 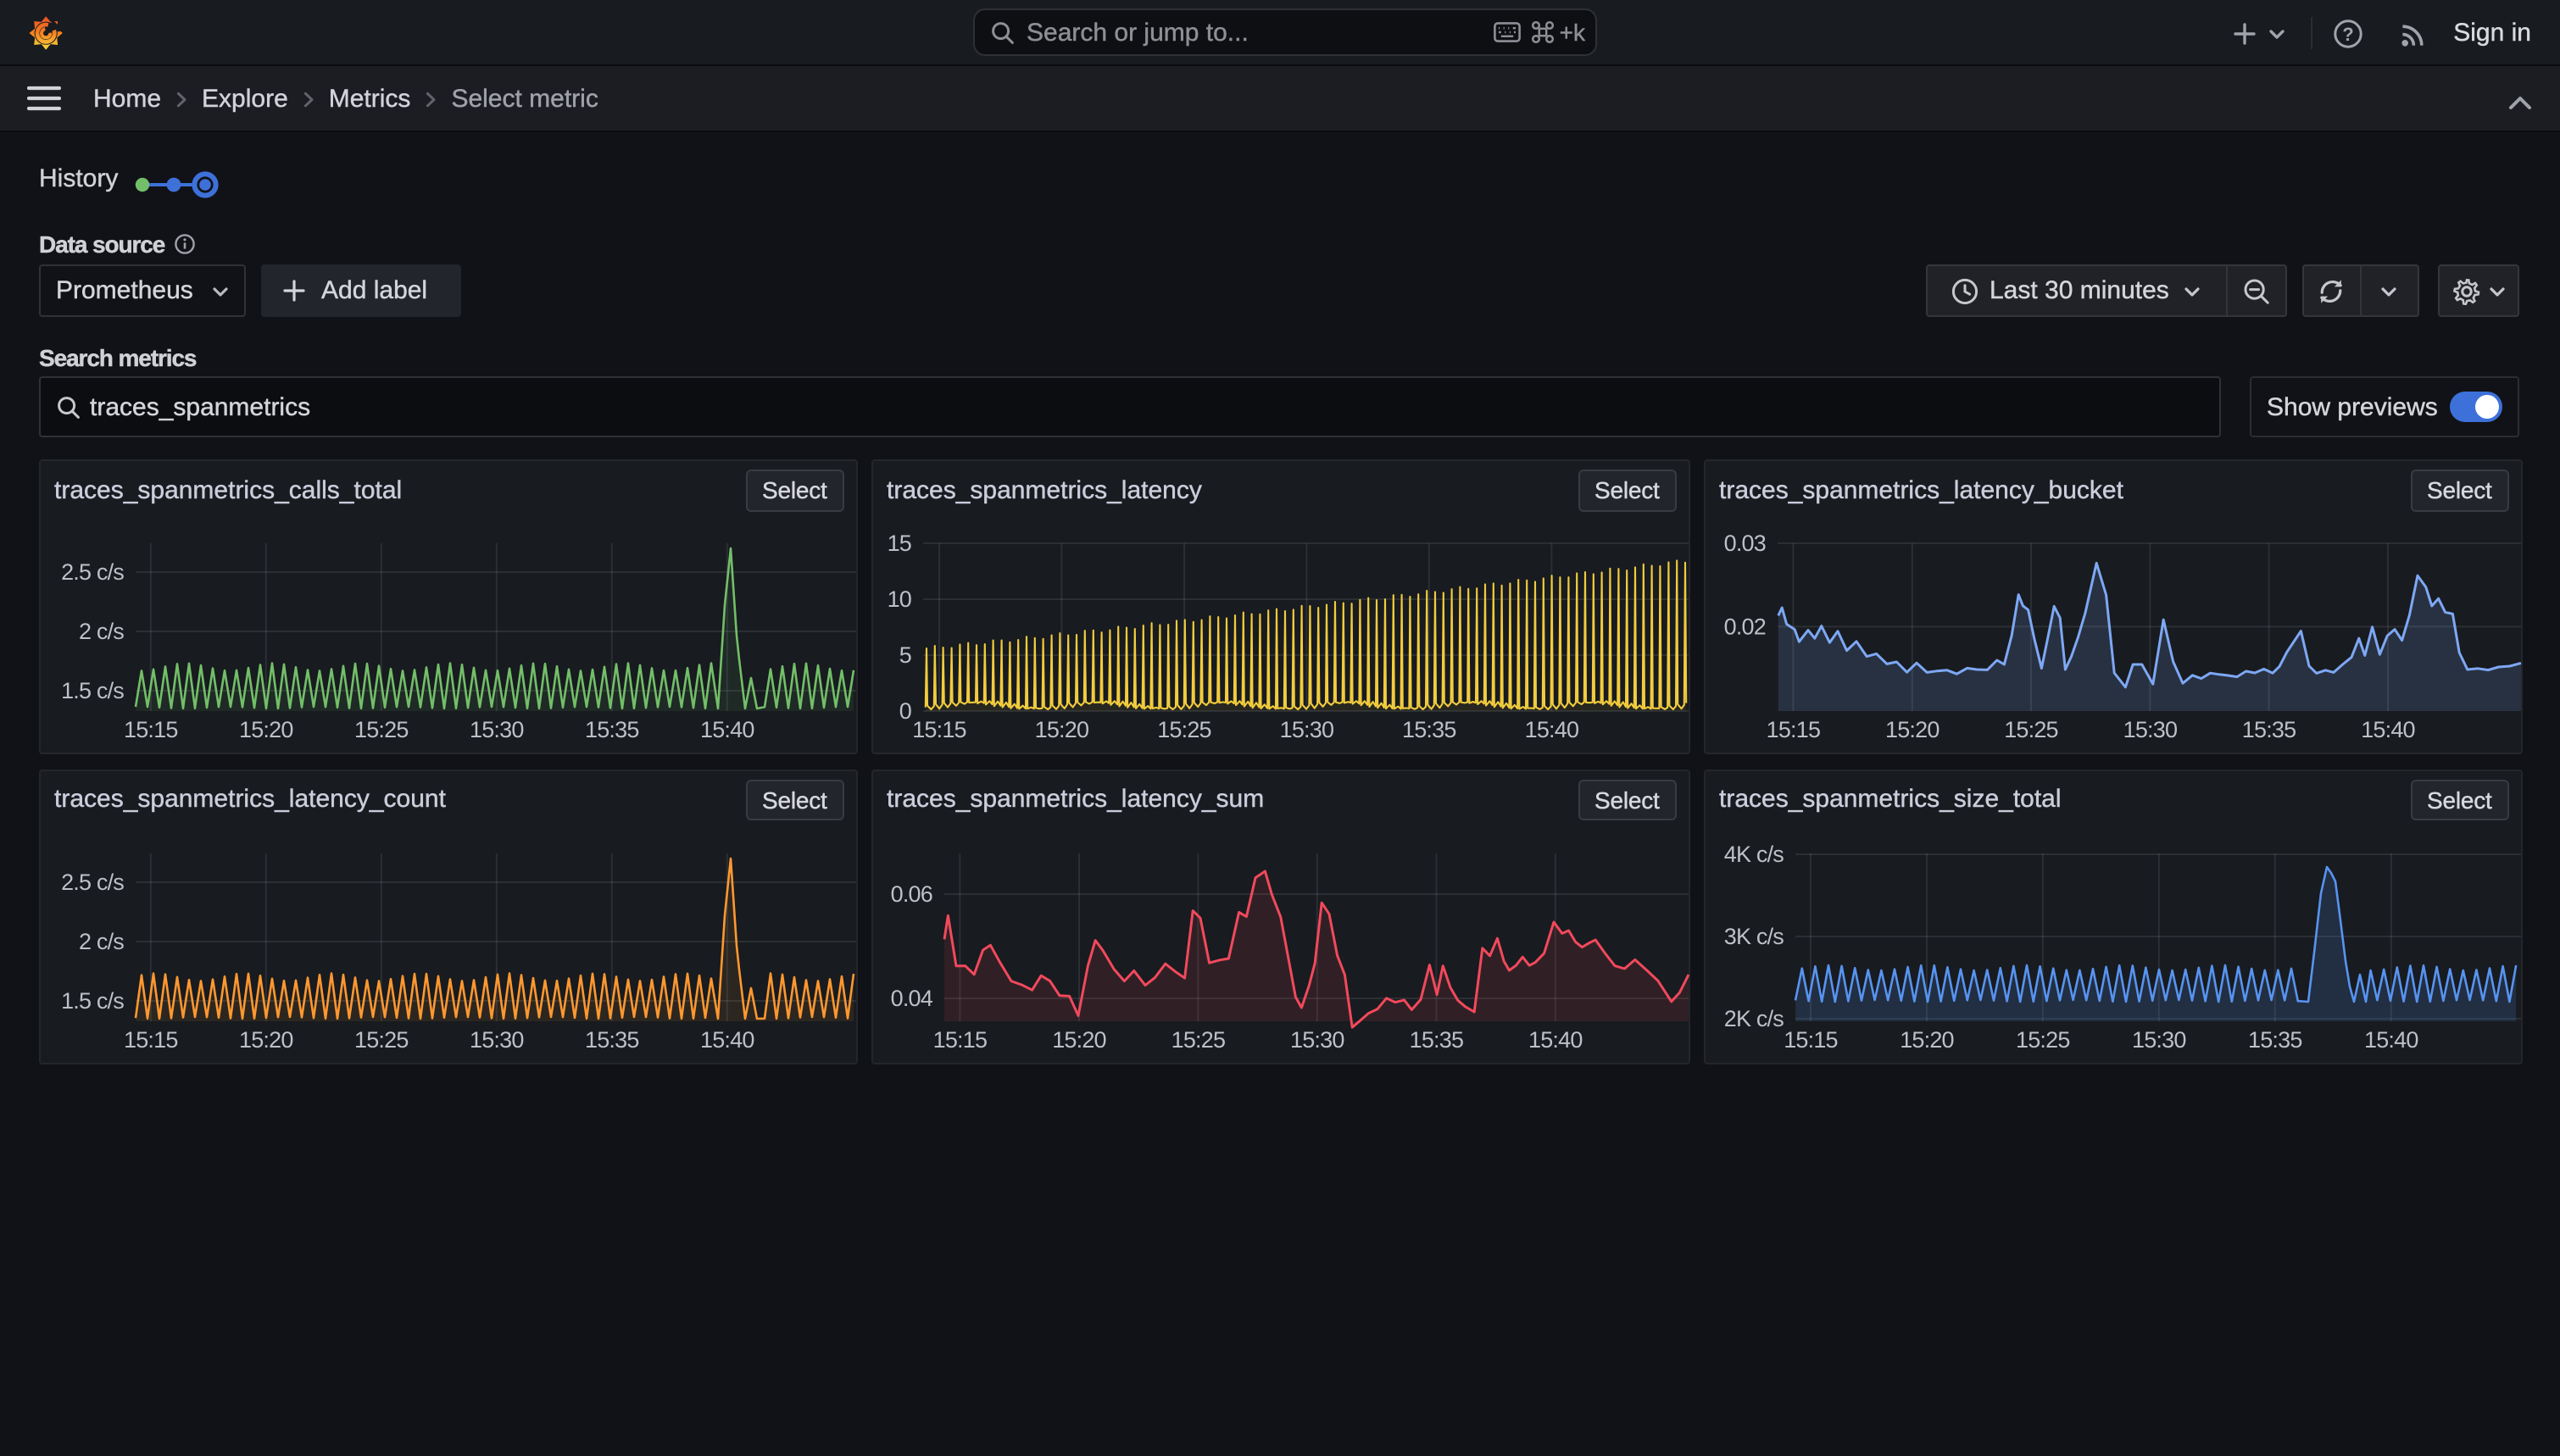 What do you see at coordinates (1744, 626) in the screenshot?
I see `svg-text: 0.02` at bounding box center [1744, 626].